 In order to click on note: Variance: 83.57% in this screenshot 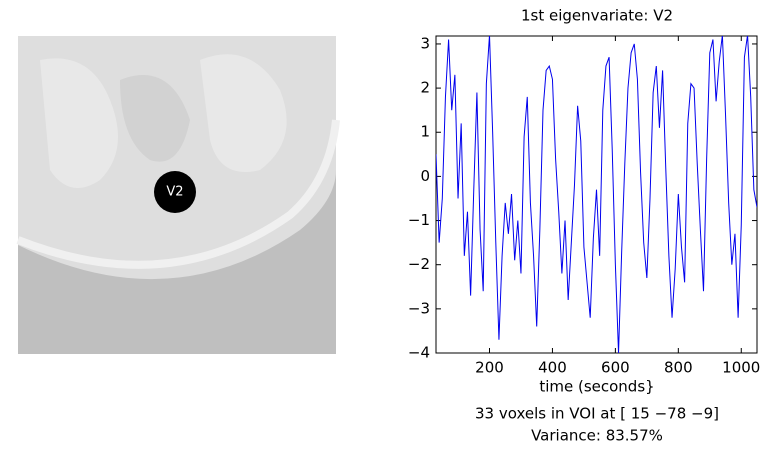, I will do `click(597, 436)`.